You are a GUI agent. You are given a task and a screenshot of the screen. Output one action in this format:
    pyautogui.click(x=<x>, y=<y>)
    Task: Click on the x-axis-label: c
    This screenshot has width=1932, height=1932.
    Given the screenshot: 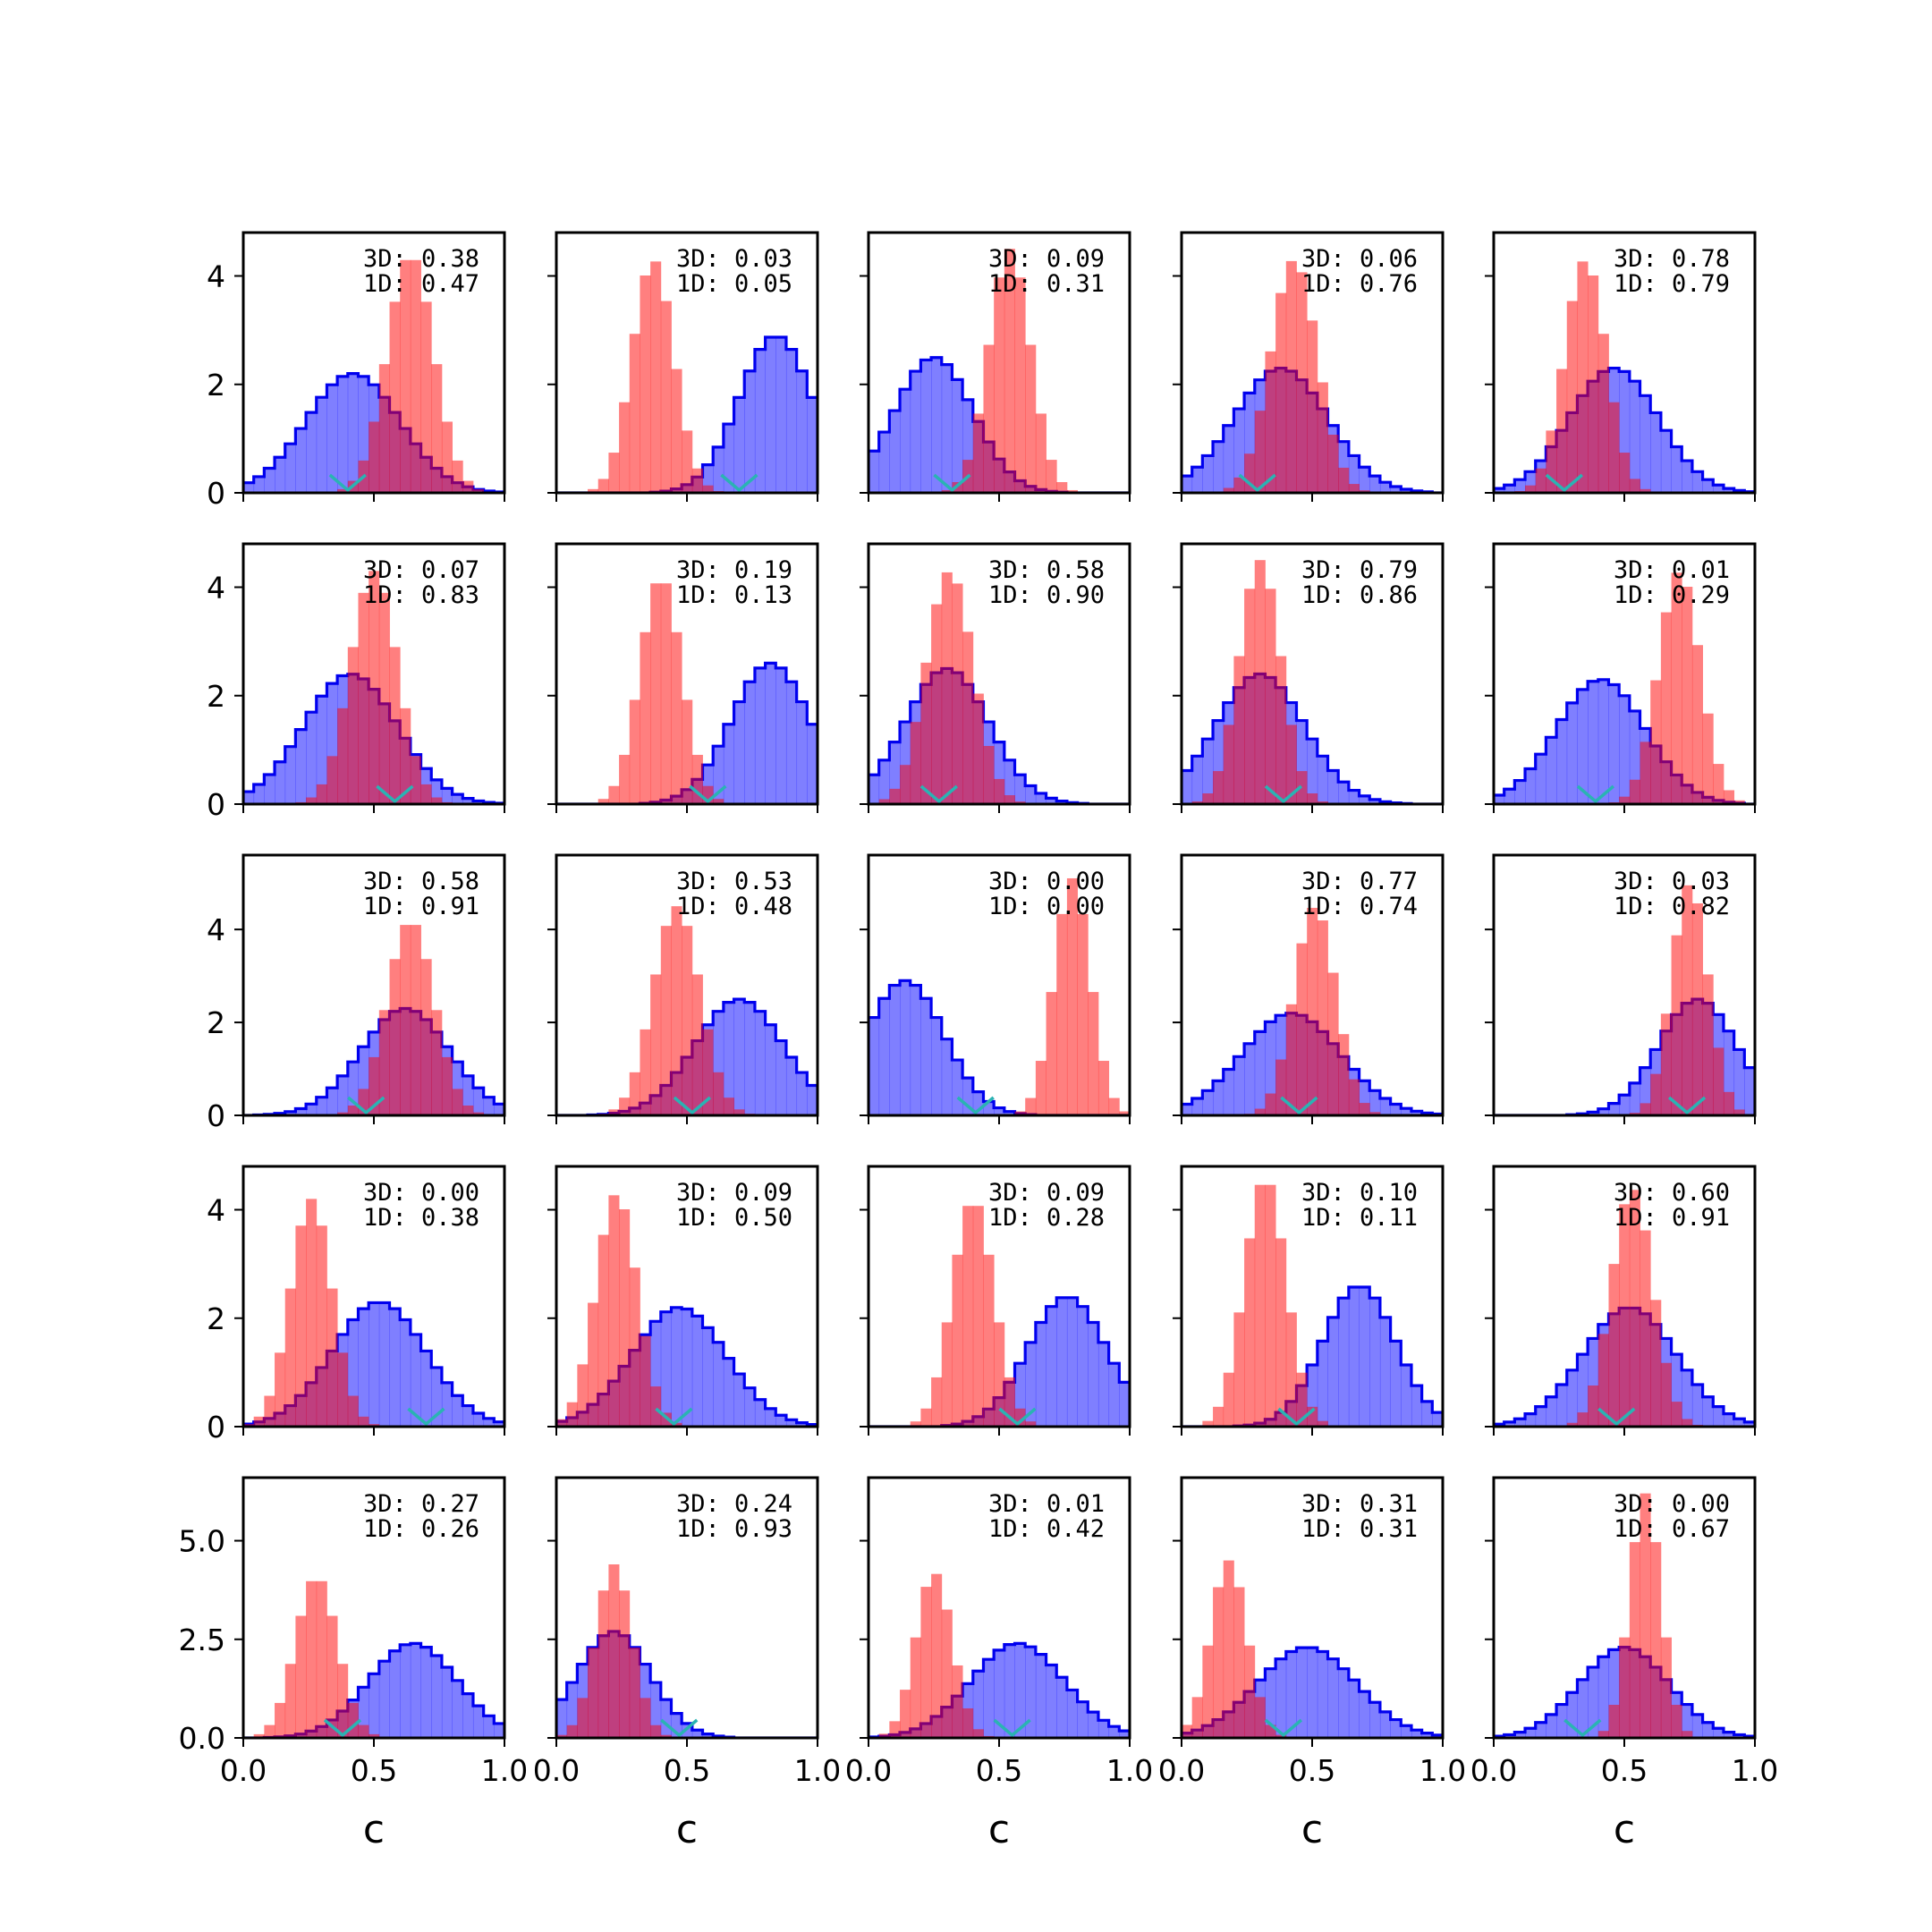 What is the action you would take?
    pyautogui.click(x=687, y=1829)
    